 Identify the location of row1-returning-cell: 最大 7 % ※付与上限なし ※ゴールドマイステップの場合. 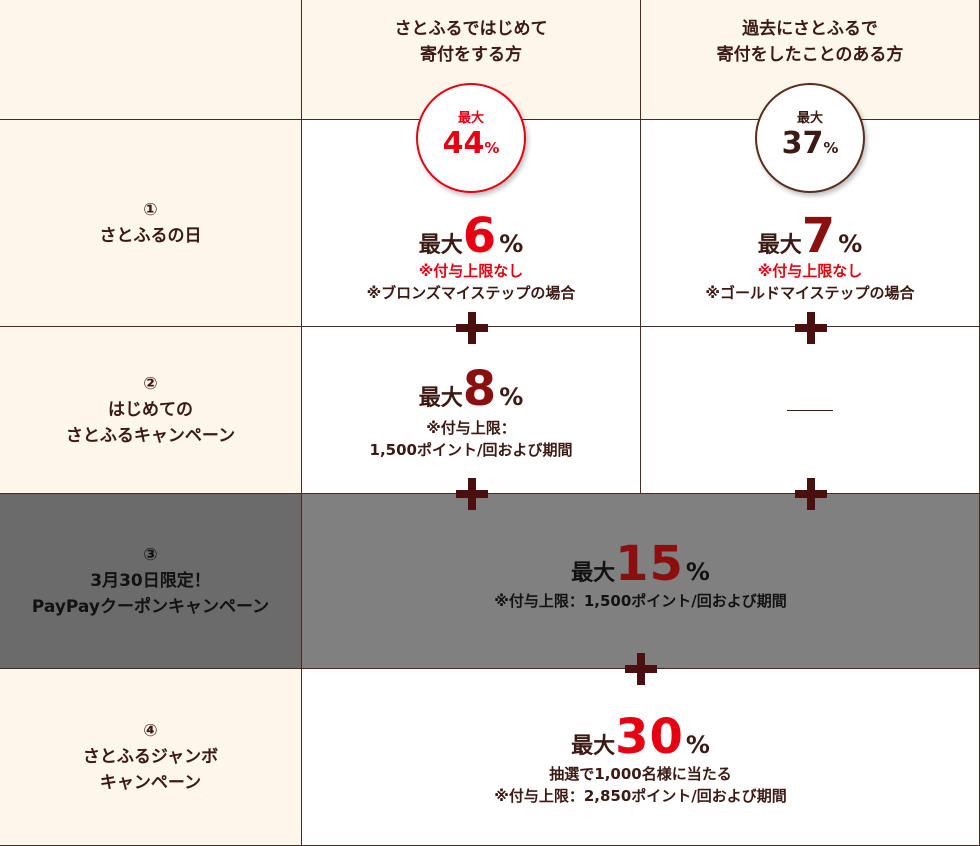
(810, 223).